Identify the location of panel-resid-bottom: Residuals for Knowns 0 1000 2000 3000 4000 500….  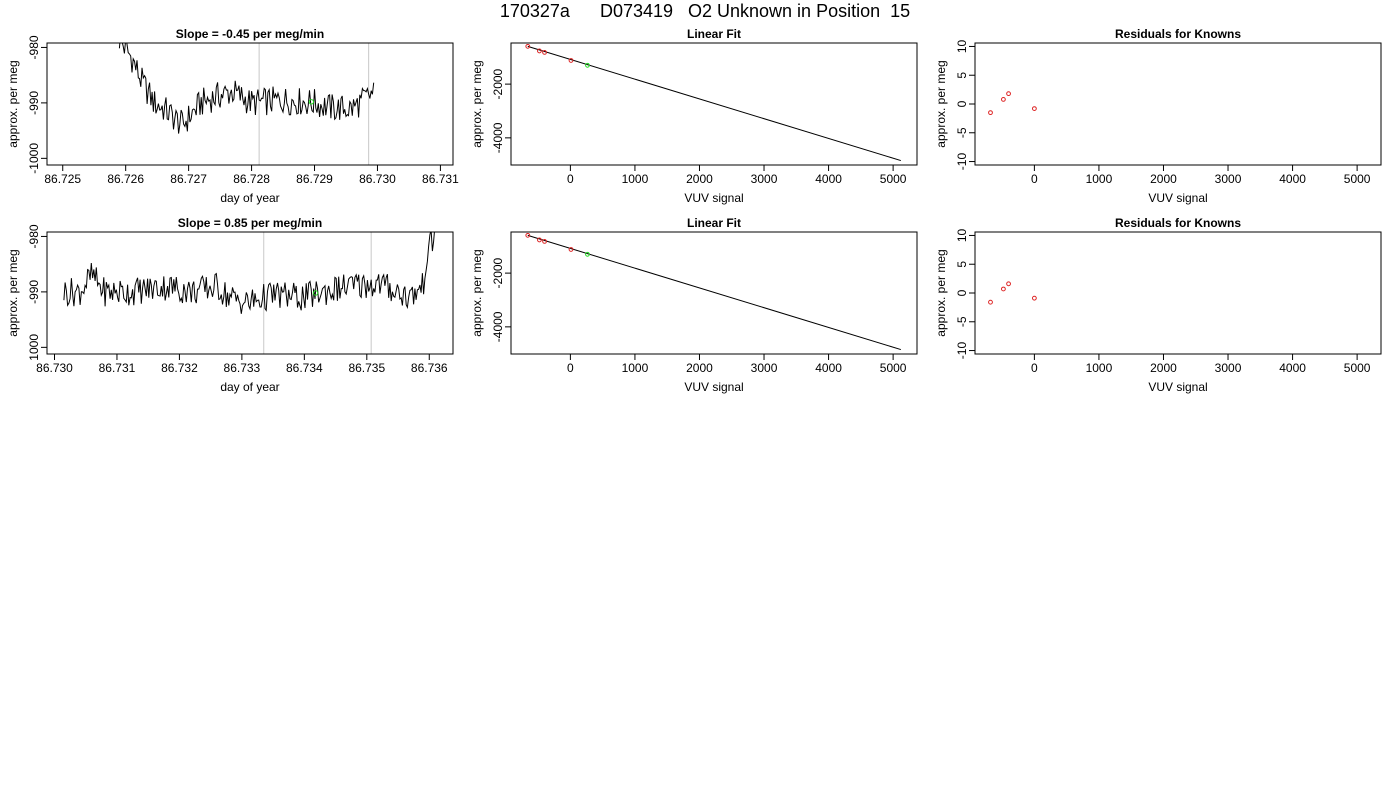
(1158, 305).